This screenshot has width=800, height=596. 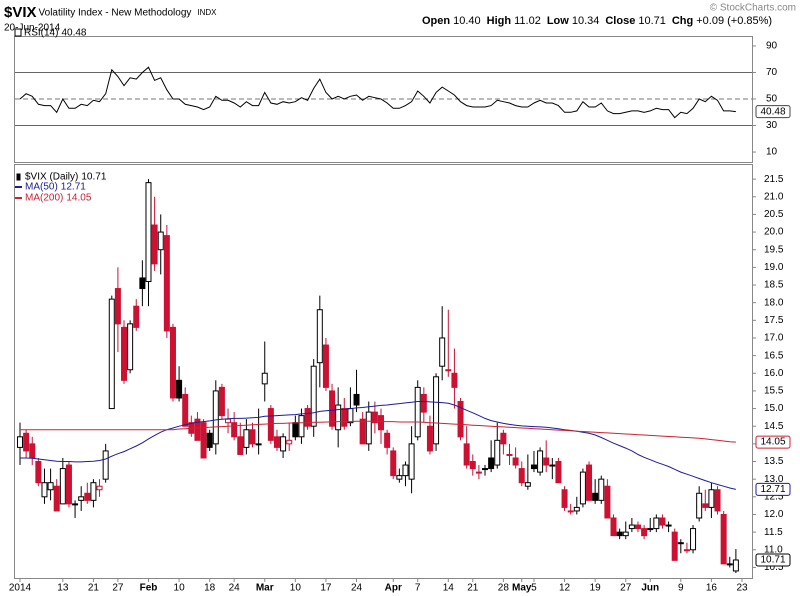 What do you see at coordinates (774, 249) in the screenshot?
I see `y-tick-label: 19.5` at bounding box center [774, 249].